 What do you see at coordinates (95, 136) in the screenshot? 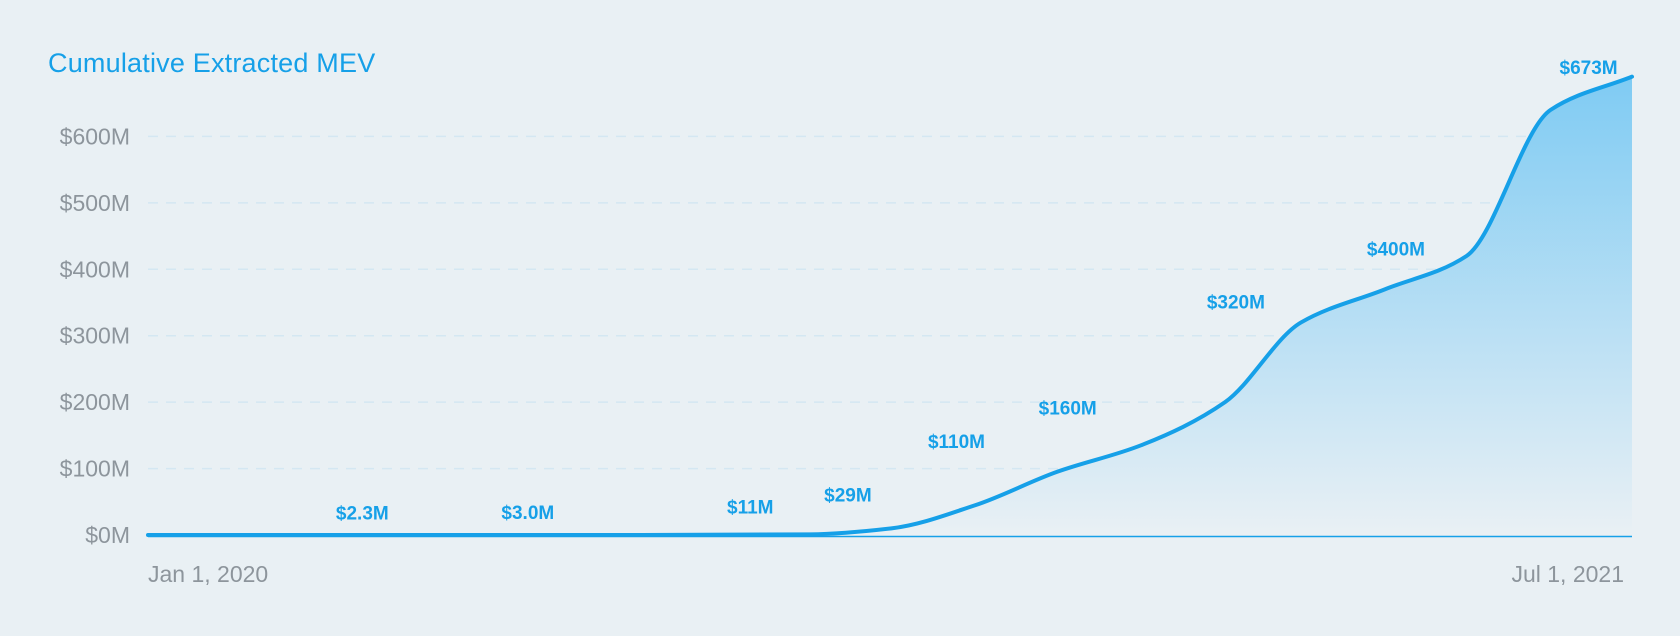
I see `y-tick-label: $600M` at bounding box center [95, 136].